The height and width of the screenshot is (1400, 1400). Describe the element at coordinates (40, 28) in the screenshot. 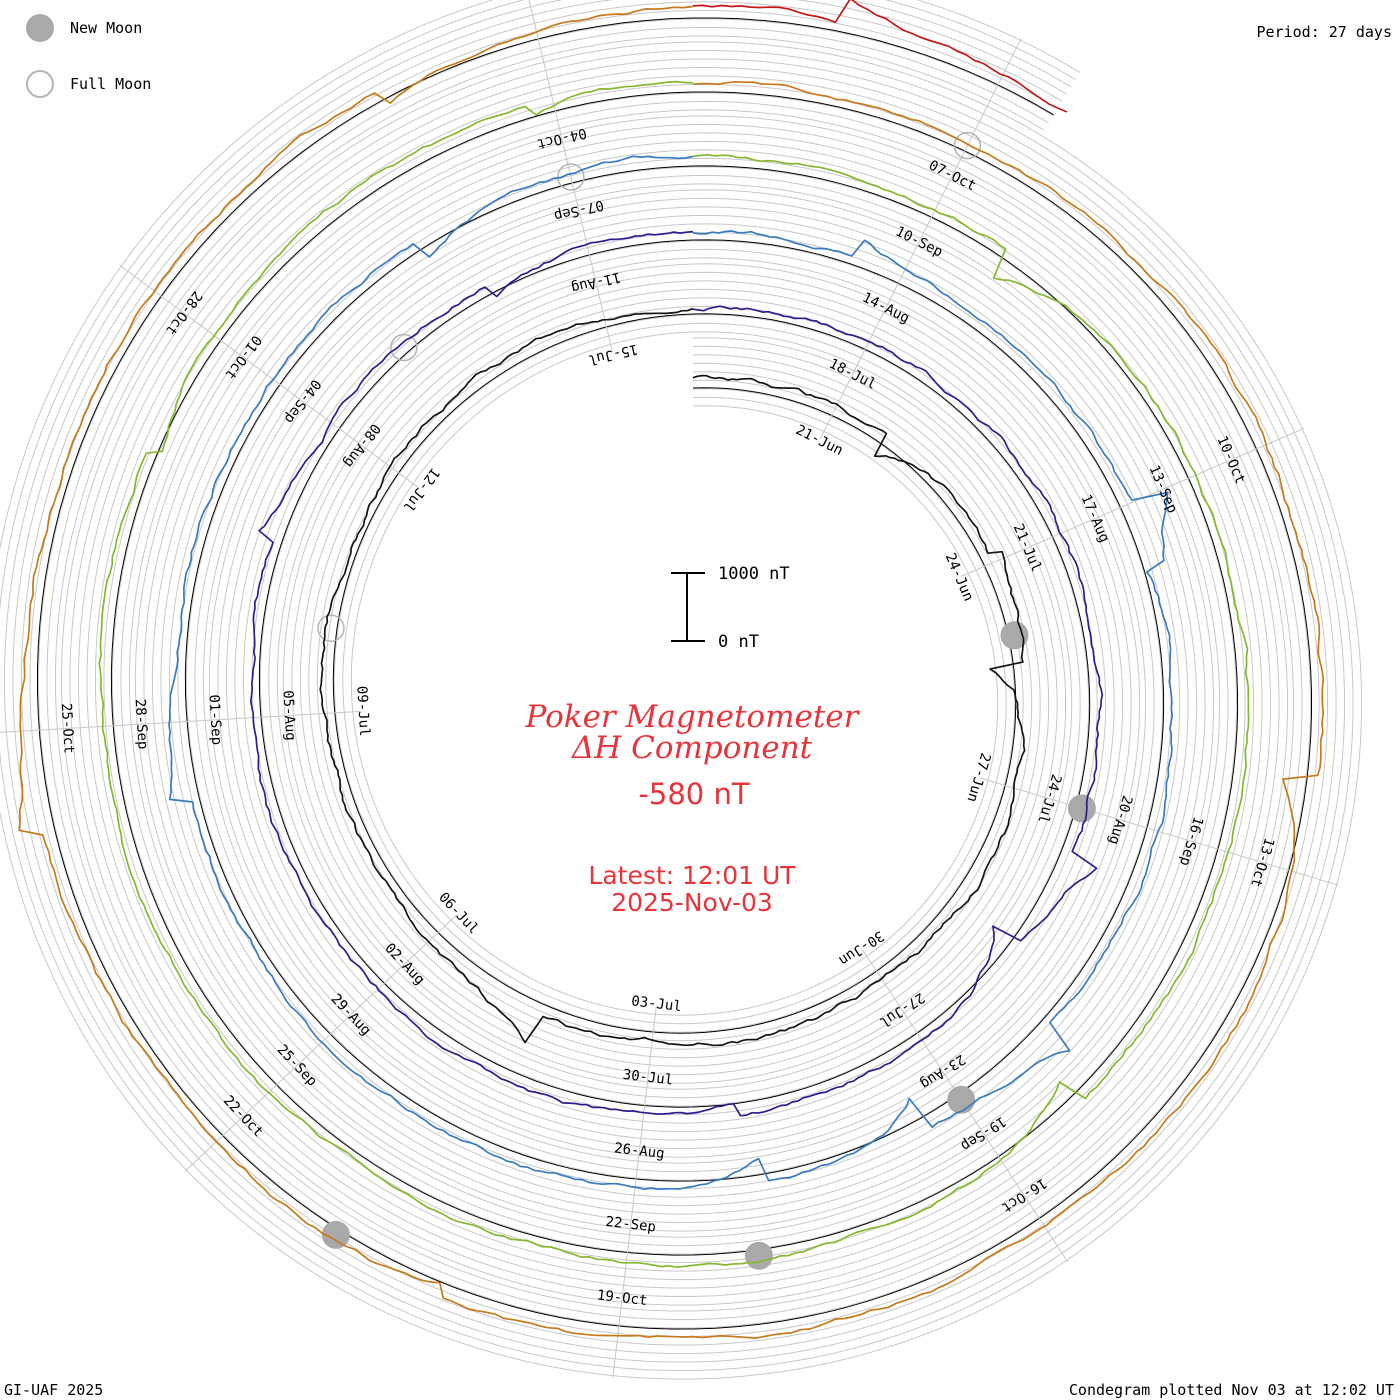

I see `new-moon-icon` at that location.